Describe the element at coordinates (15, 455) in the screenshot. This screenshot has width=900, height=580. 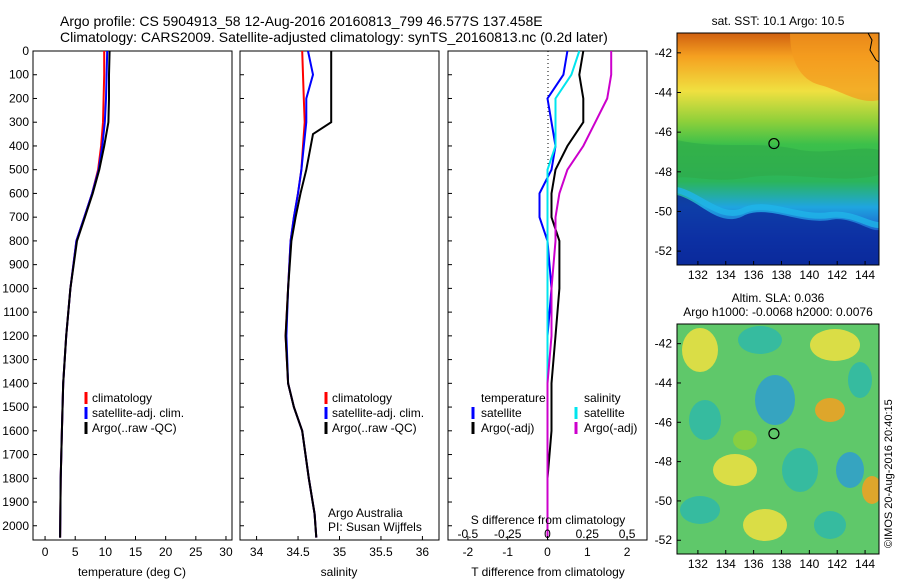
I see `y-tick-label: 1700` at that location.